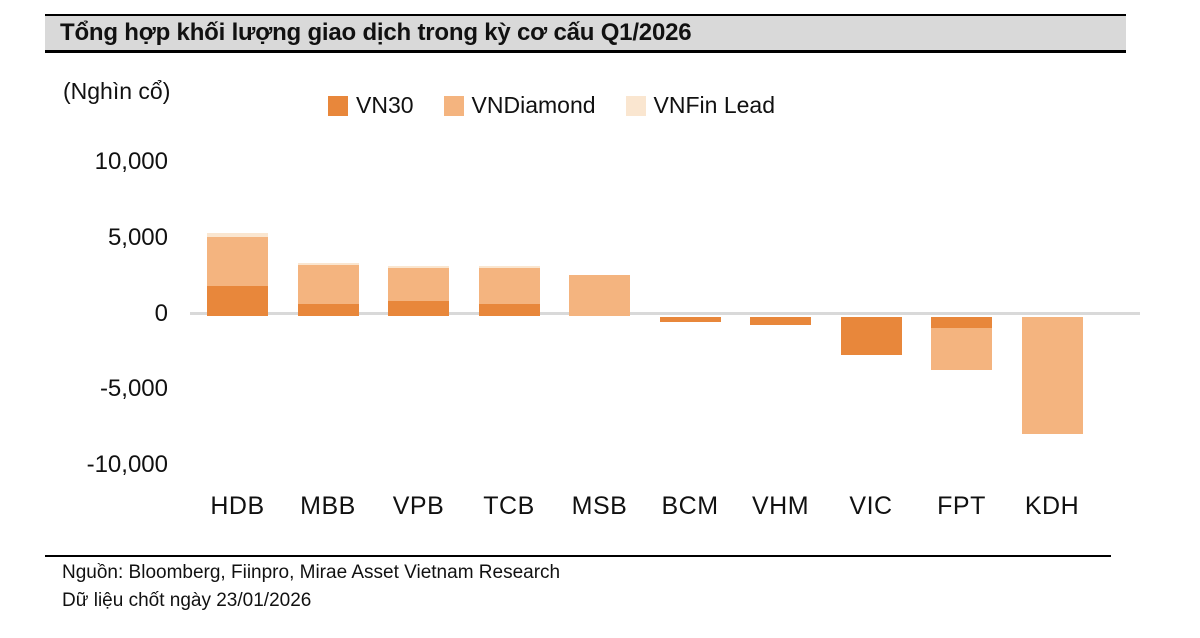 The width and height of the screenshot is (1200, 638). What do you see at coordinates (533, 105) in the screenshot?
I see `legend-label: VNDiamond` at bounding box center [533, 105].